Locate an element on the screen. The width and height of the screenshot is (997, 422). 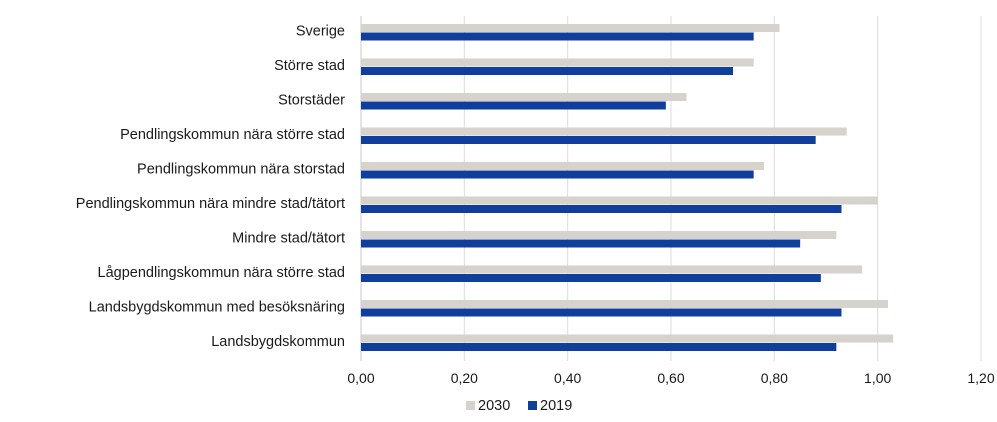
x-tick-label: 0,40 is located at coordinates (567, 378).